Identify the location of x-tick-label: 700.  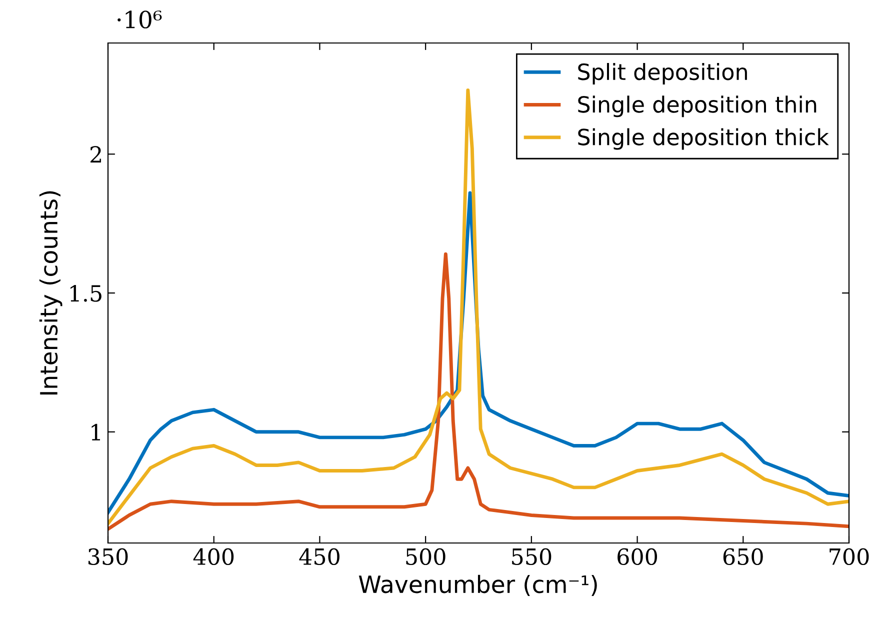
(849, 557).